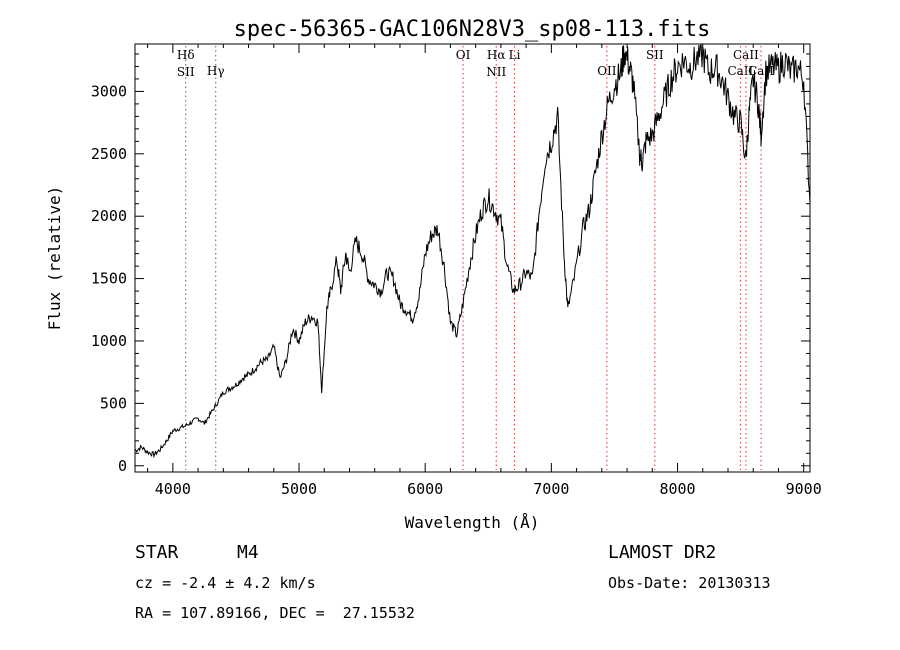  I want to click on cz-label: cz = -2.4 ± 4.2 km/s, so click(225, 583).